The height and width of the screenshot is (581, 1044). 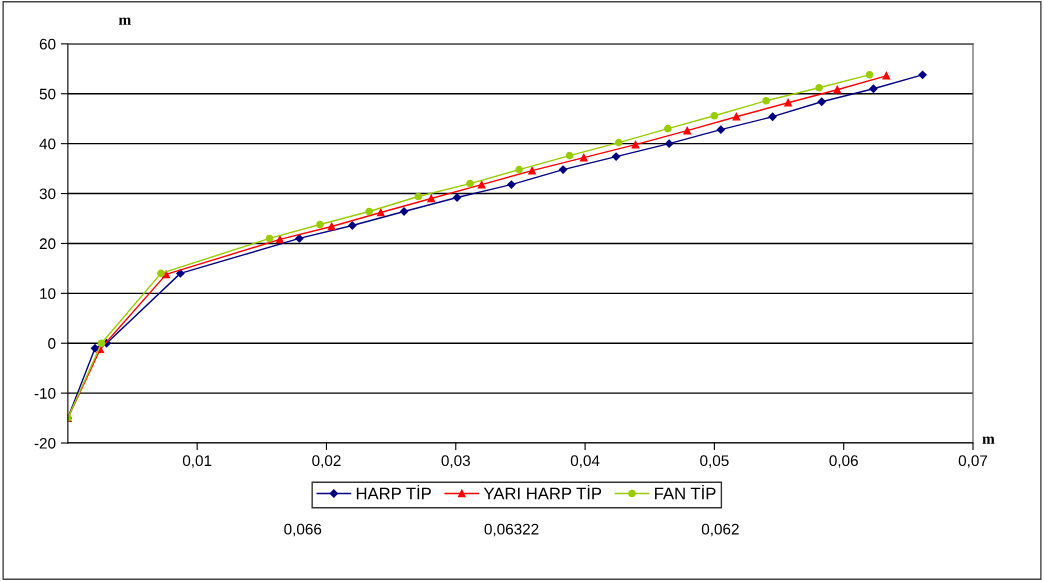 What do you see at coordinates (685, 492) in the screenshot?
I see `legend-label: FAN TİP` at bounding box center [685, 492].